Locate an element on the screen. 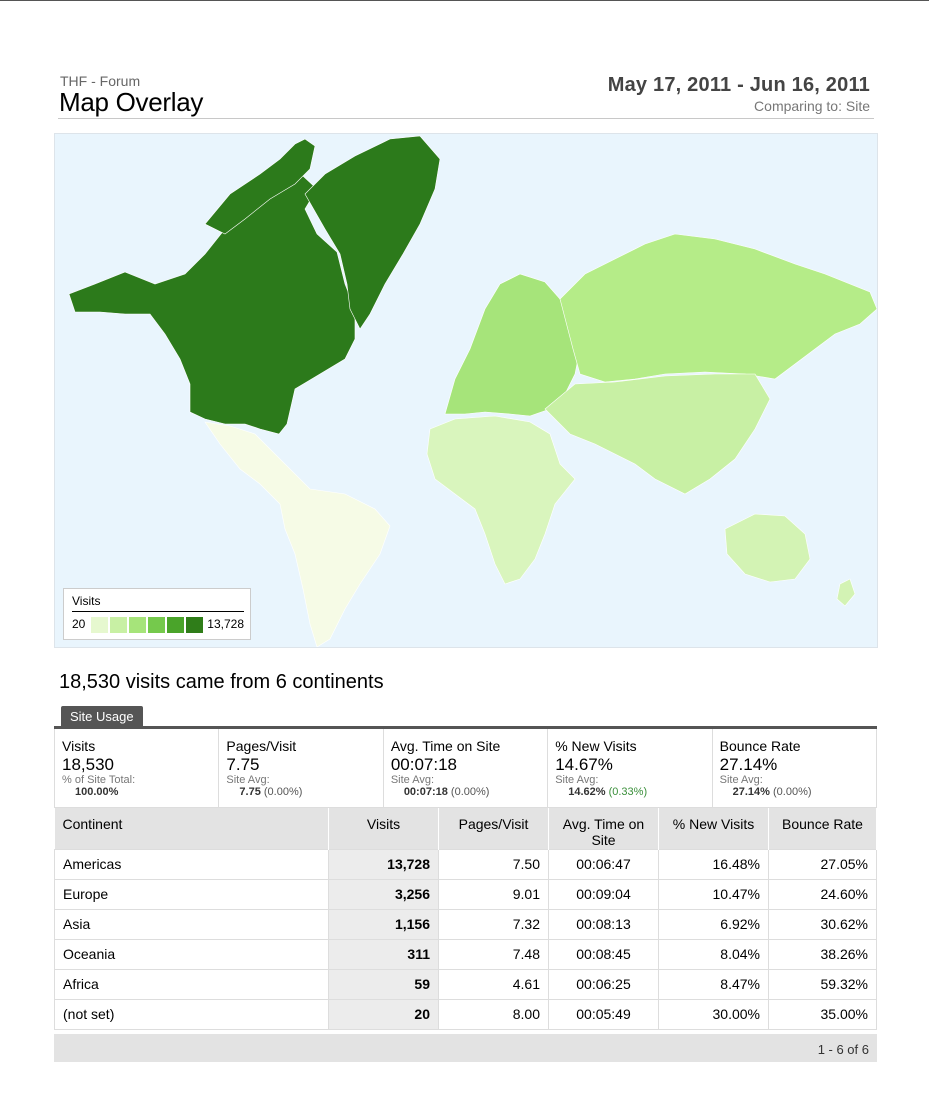  metric-delta: (0.33%) is located at coordinates (628, 792).